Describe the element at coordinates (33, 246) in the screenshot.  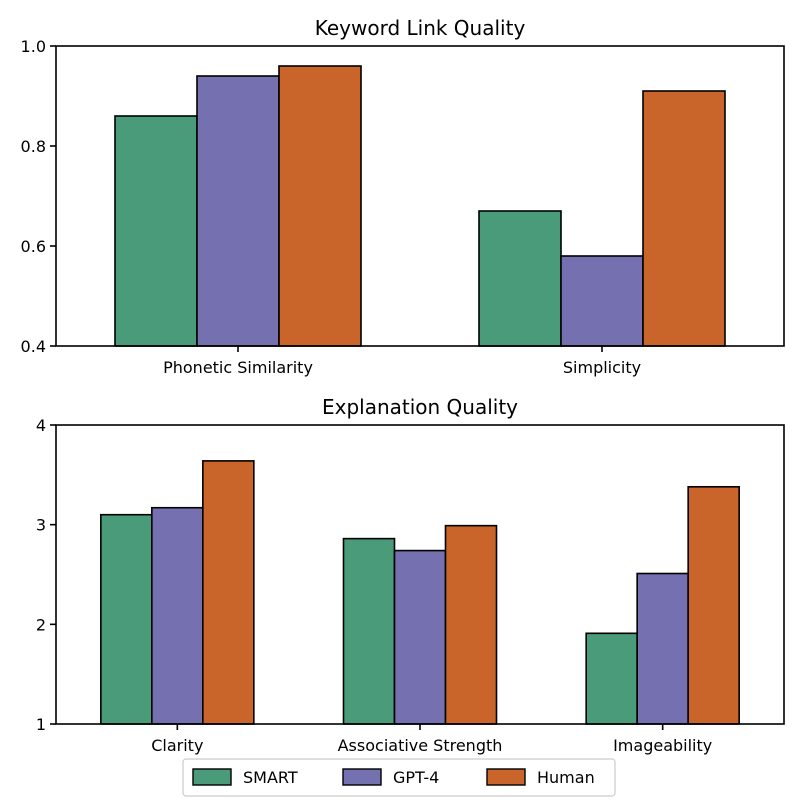
I see `y-tick-label: 0.6` at that location.